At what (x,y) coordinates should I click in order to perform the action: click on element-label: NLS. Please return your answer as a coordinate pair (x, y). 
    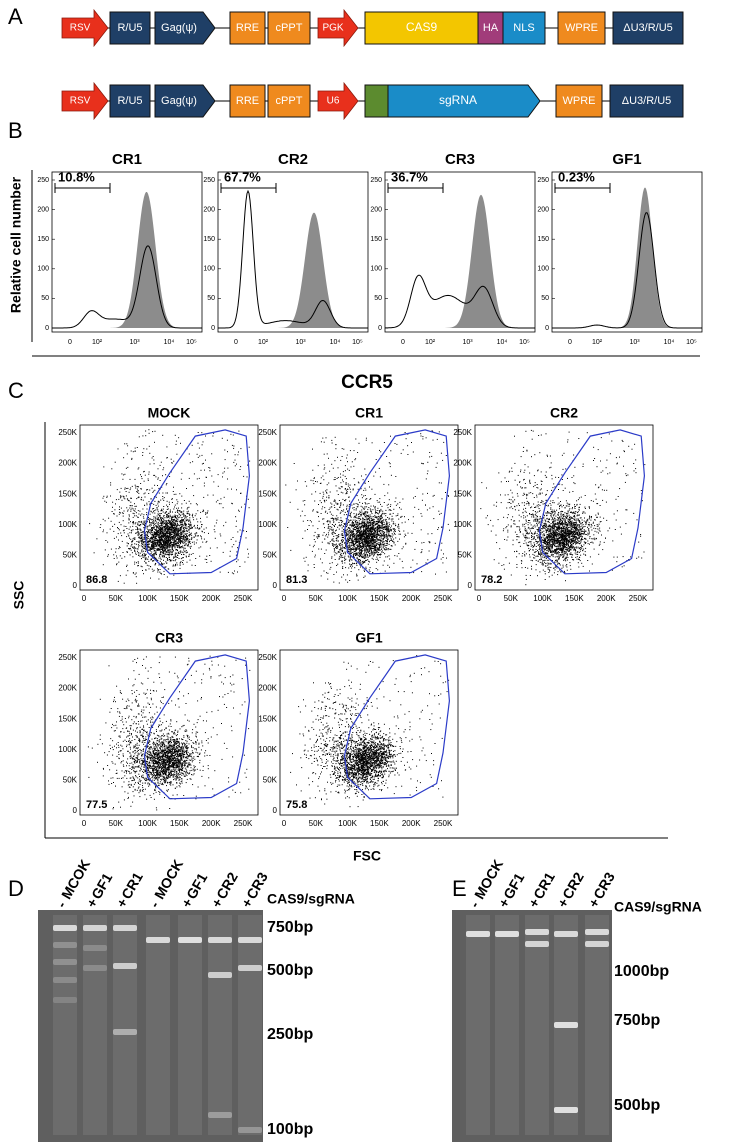
    Looking at the image, I should click on (523, 28).